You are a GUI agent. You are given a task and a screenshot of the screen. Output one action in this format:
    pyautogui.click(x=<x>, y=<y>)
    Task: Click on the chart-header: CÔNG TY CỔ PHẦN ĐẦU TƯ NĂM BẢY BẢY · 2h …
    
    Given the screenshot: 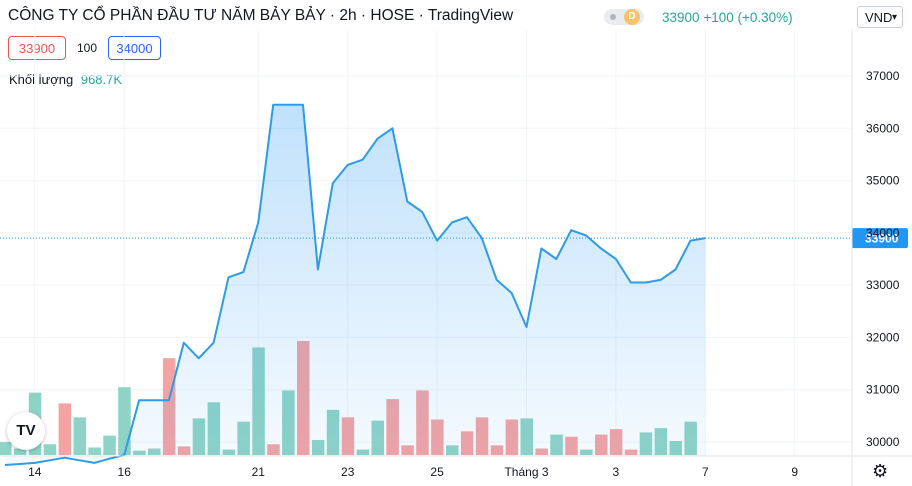 What is the action you would take?
    pyautogui.click(x=460, y=18)
    